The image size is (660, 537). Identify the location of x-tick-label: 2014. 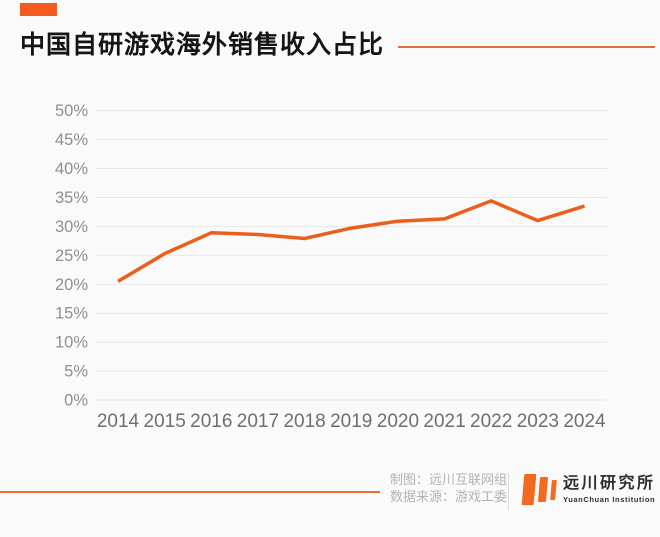
(118, 421).